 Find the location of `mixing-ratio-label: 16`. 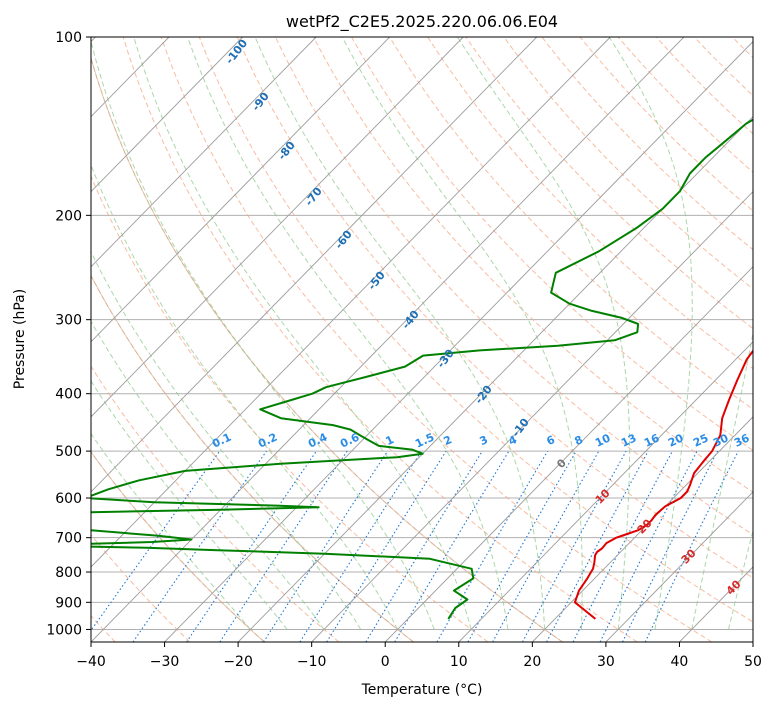

mixing-ratio-label: 16 is located at coordinates (652, 440).